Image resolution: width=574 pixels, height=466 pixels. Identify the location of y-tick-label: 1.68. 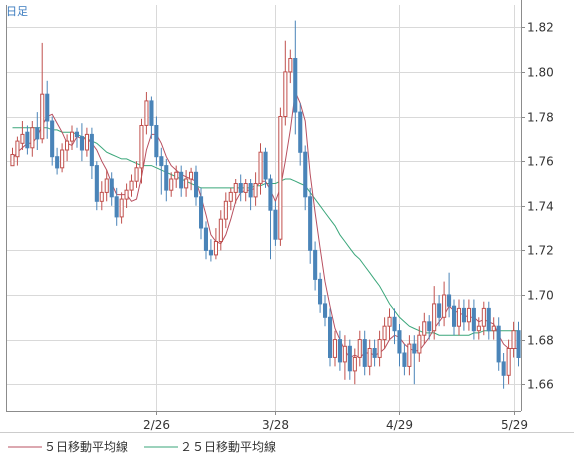
(540, 341).